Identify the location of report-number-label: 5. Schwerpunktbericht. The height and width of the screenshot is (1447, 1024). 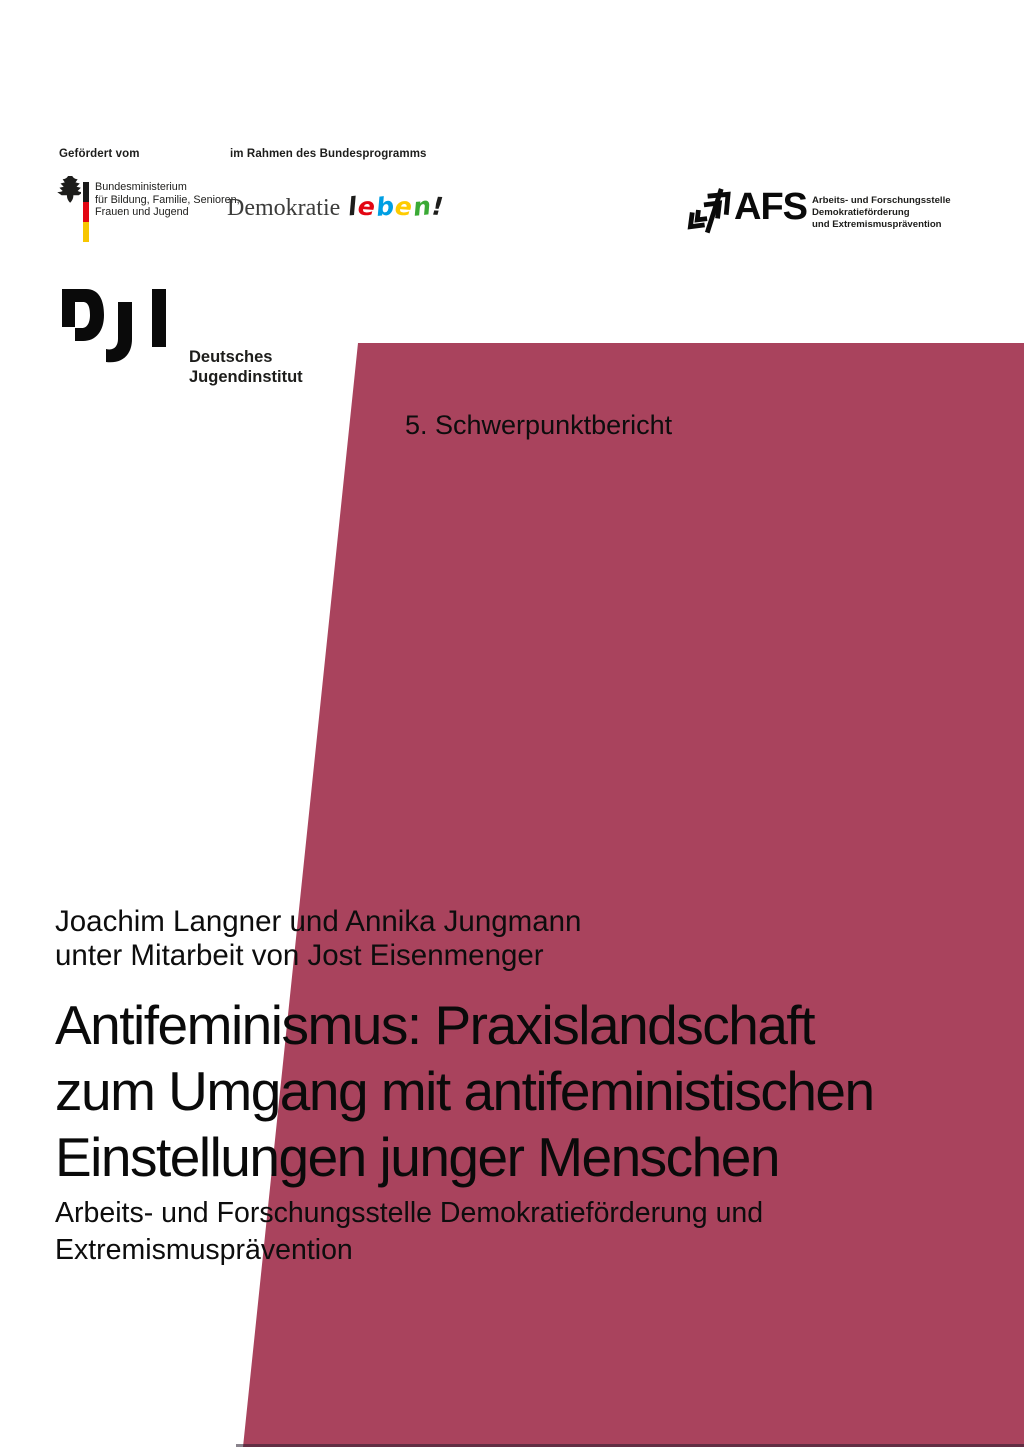
(539, 425).